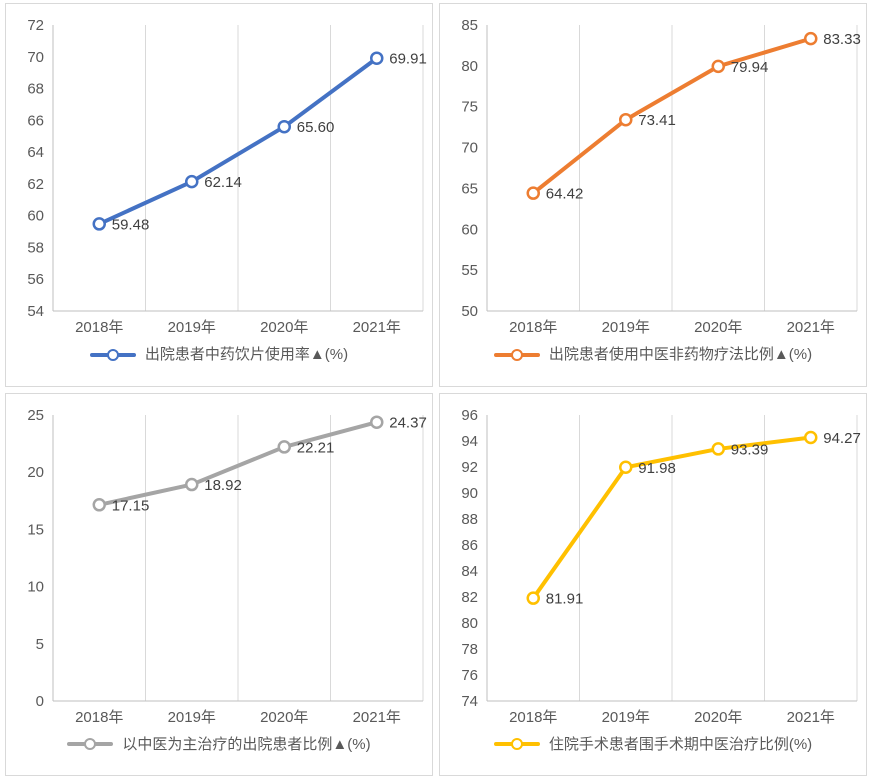 This screenshot has height=779, width=872. Describe the element at coordinates (246, 744) in the screenshot. I see `legend-label: 以中医为主治疗的出院患者比例▲(%)` at that location.